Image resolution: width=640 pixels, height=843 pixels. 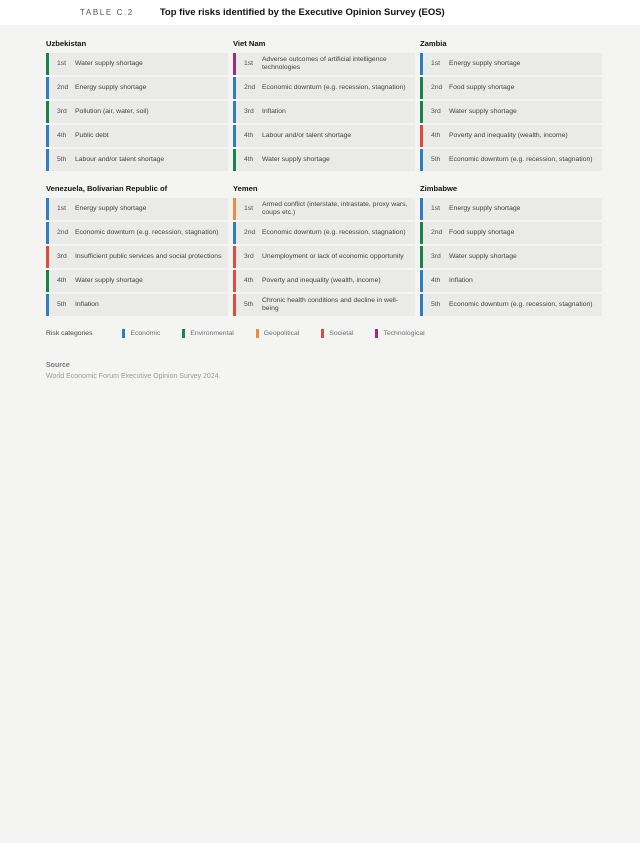 I want to click on risk-row: 3rd Water supply shortage, so click(x=511, y=257).